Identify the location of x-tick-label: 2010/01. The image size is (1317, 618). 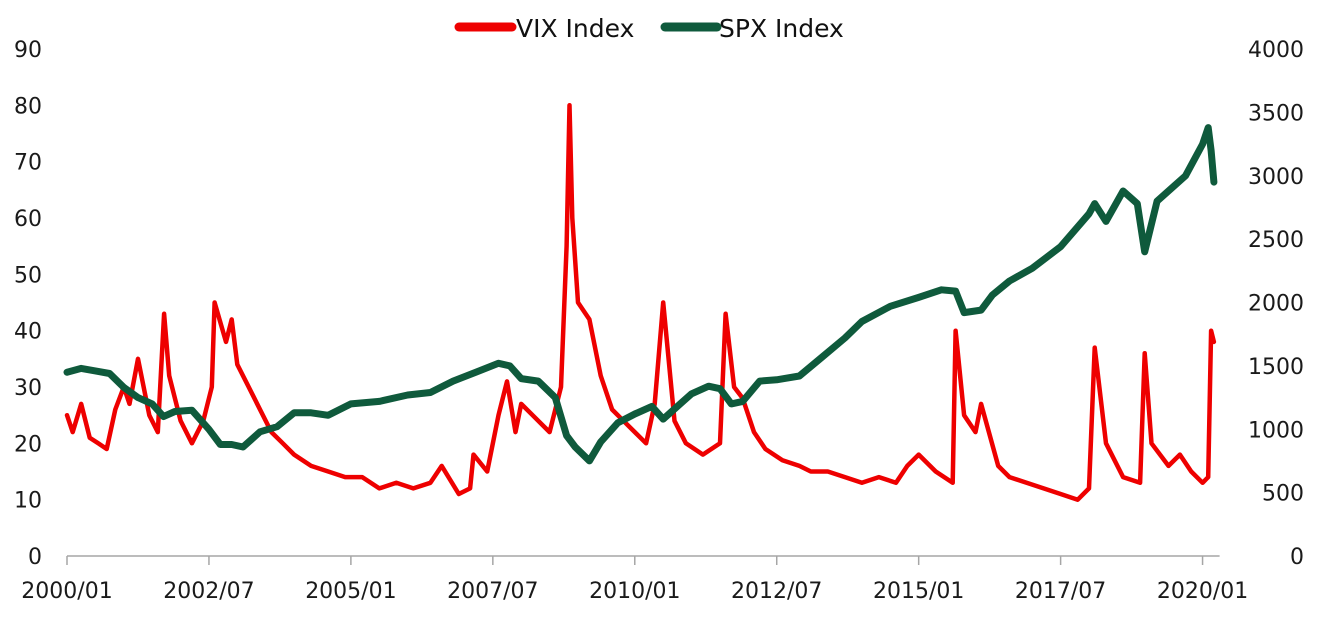
(634, 591).